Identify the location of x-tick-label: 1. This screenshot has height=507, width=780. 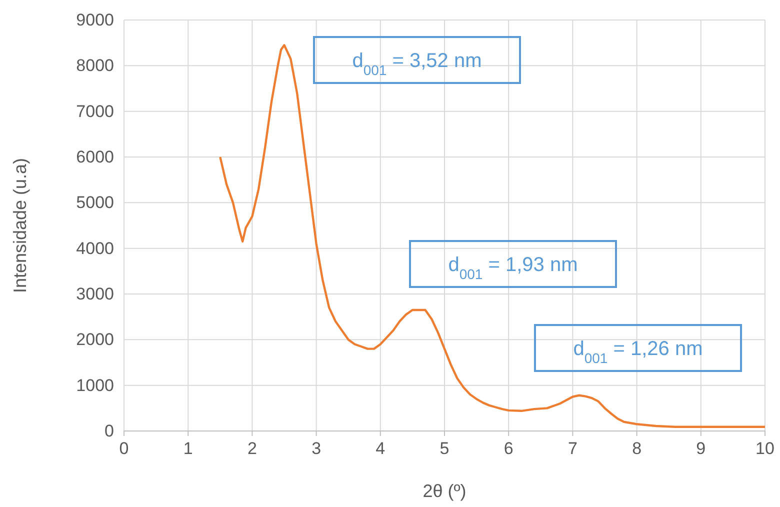
(188, 448).